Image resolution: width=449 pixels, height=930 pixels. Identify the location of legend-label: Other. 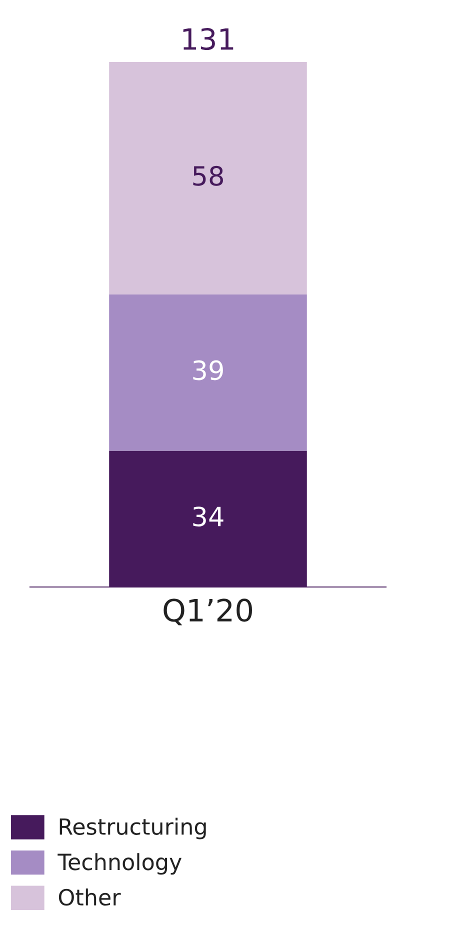
(89, 897).